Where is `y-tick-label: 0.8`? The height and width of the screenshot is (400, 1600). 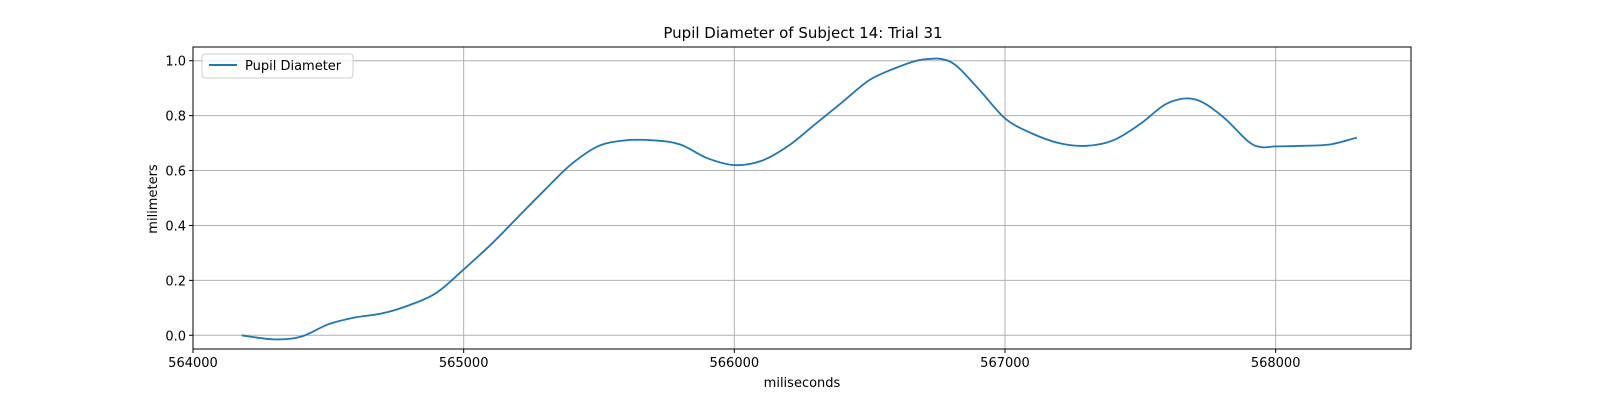 y-tick-label: 0.8 is located at coordinates (175, 117).